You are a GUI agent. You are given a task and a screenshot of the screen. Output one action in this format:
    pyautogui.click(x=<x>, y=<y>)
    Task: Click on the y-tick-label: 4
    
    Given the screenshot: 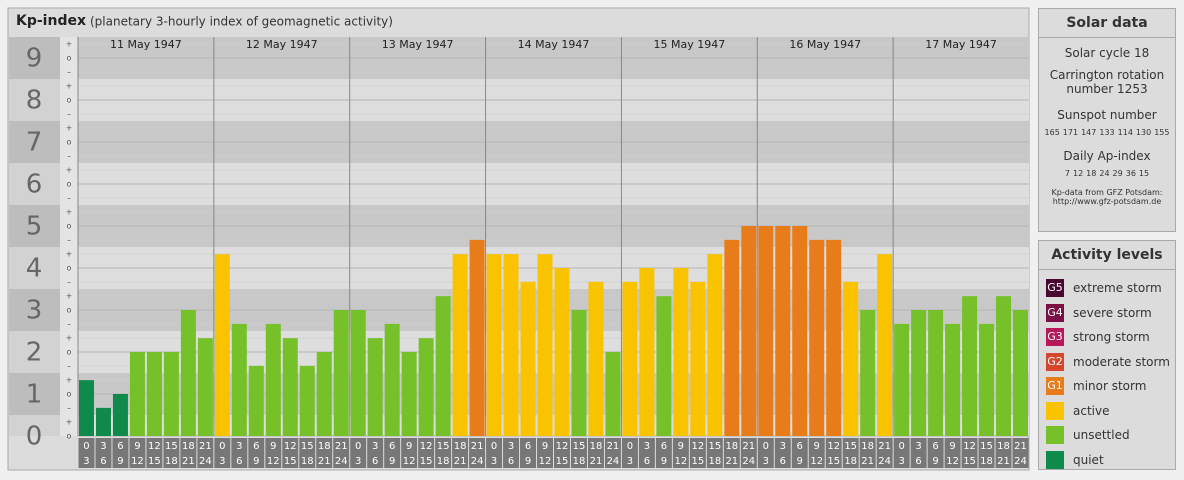 What is the action you would take?
    pyautogui.click(x=34, y=269)
    